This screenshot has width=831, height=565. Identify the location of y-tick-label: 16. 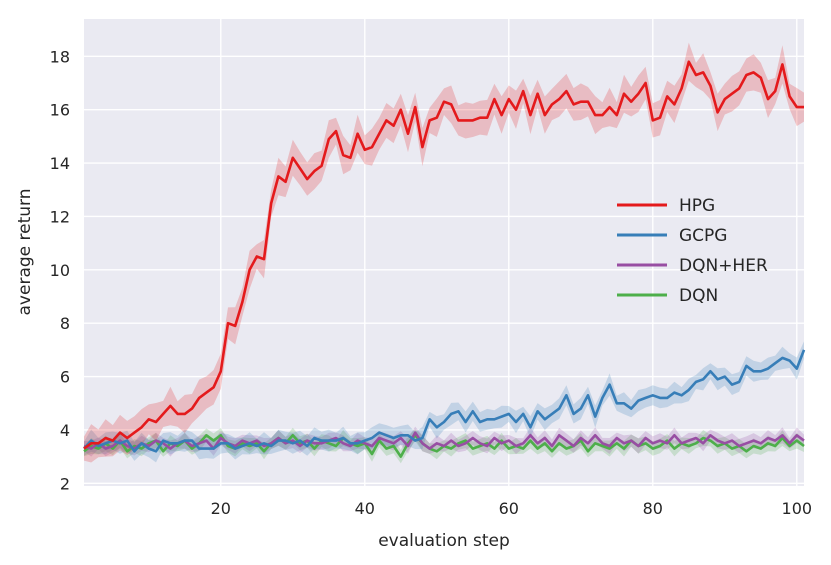
(60, 110).